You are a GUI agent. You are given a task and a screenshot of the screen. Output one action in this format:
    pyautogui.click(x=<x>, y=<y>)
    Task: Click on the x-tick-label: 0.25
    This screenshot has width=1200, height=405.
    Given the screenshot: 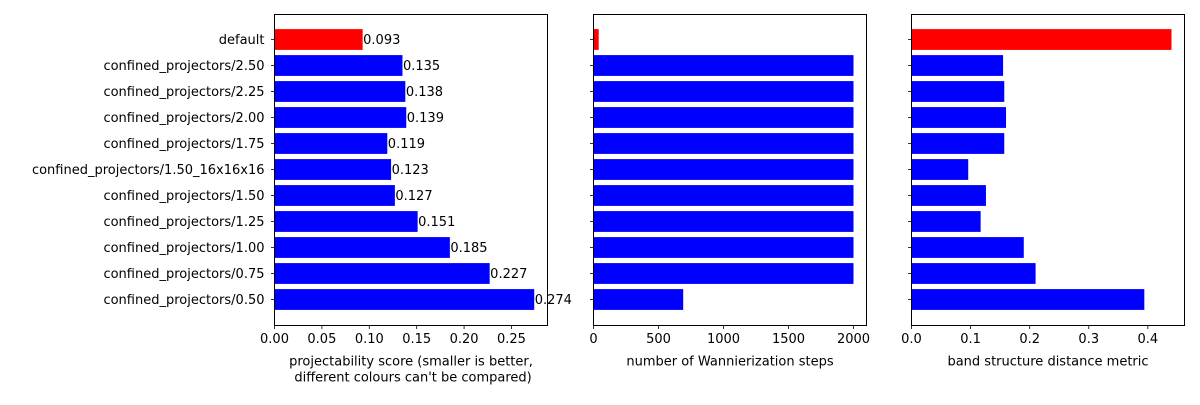 What is the action you would take?
    pyautogui.click(x=511, y=339)
    